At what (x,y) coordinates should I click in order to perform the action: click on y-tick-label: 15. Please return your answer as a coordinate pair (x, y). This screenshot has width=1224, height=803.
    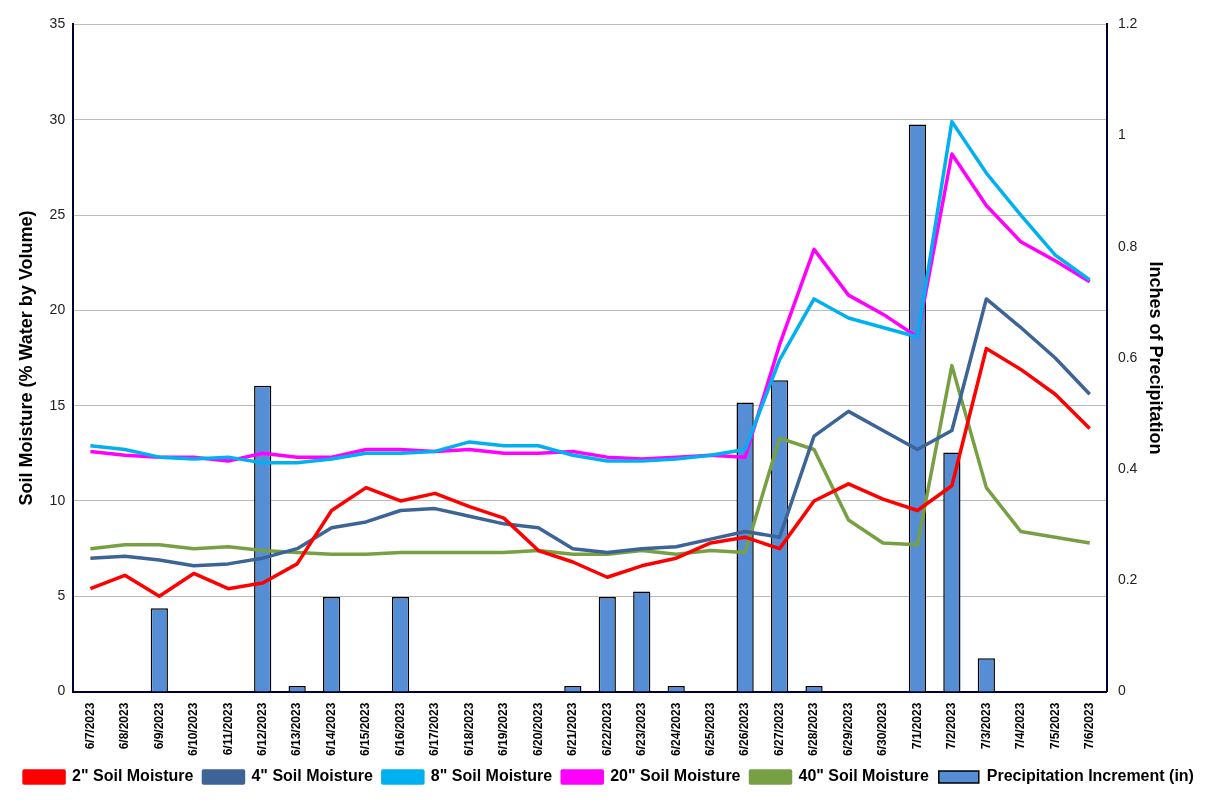
    Looking at the image, I should click on (57, 404).